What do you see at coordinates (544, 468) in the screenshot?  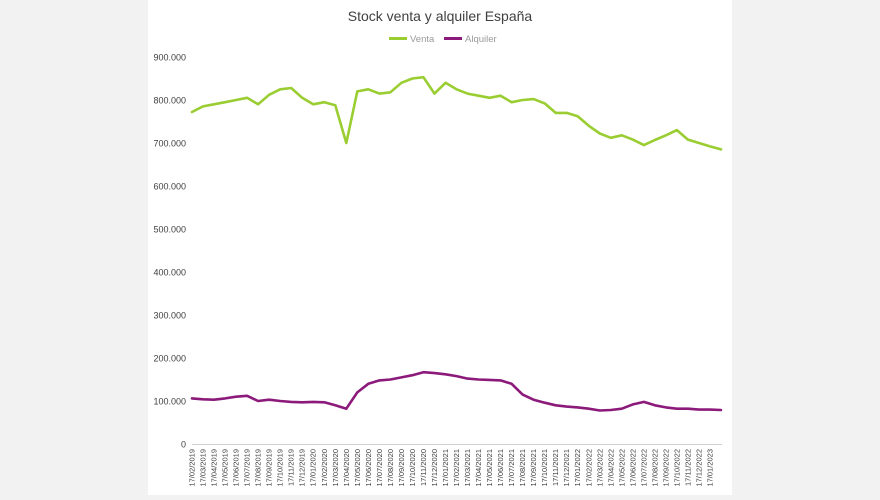 I see `x-tick-label: 17/10/2021` at bounding box center [544, 468].